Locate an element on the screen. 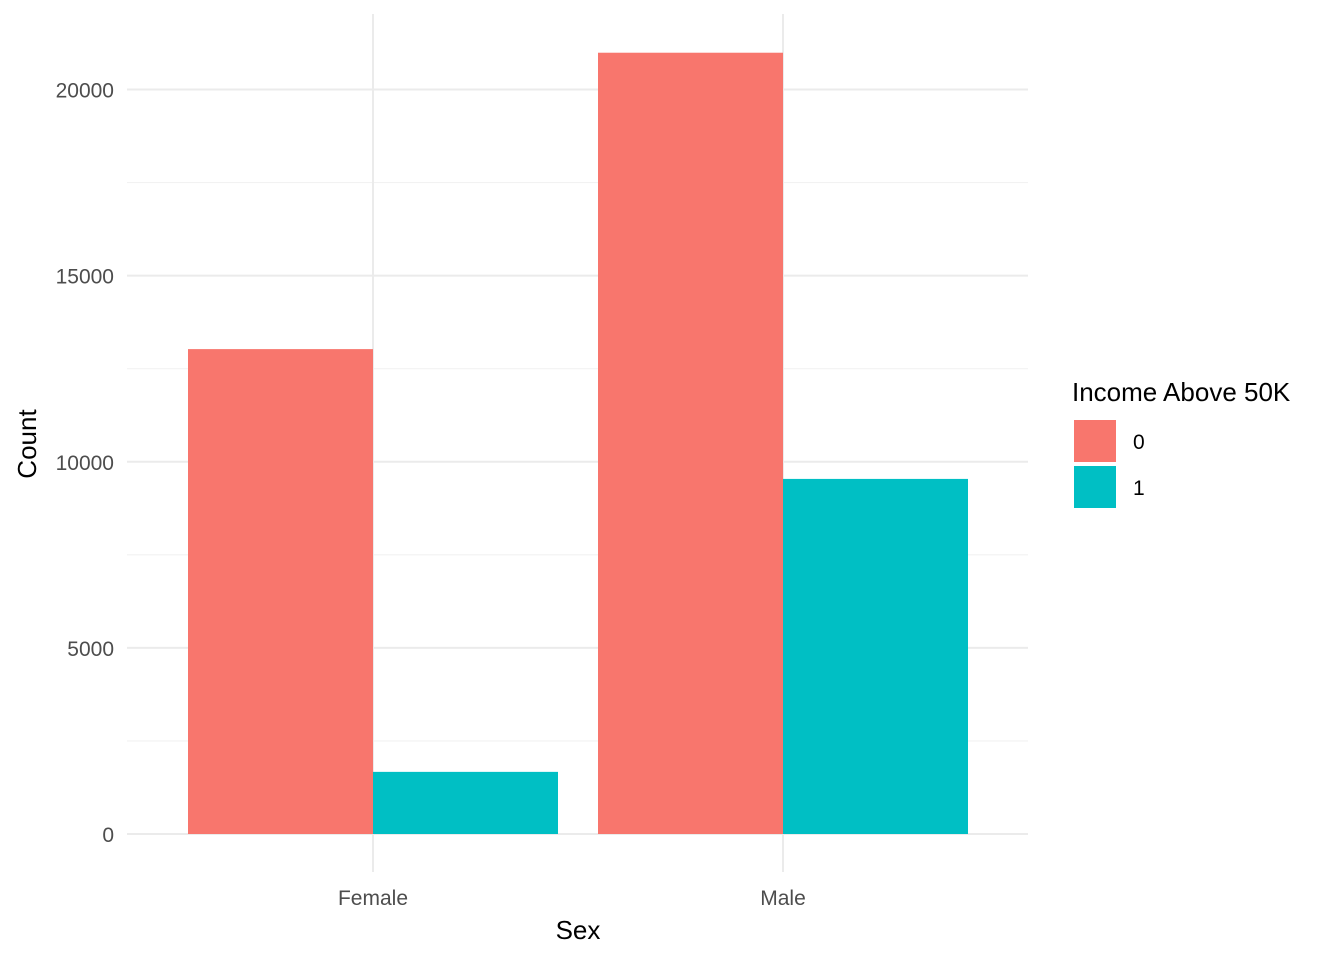 Image resolution: width=1344 pixels, height=960 pixels. legend-title: Income Above 50K is located at coordinates (1181, 392).